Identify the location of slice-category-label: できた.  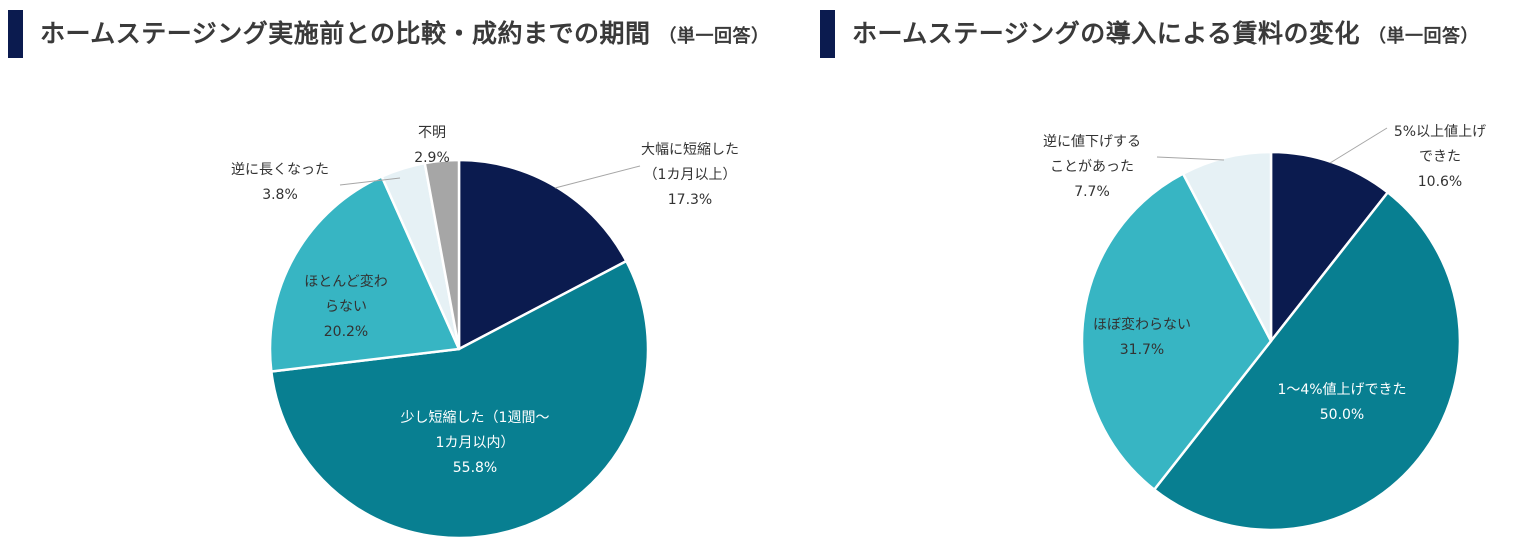
(1440, 157).